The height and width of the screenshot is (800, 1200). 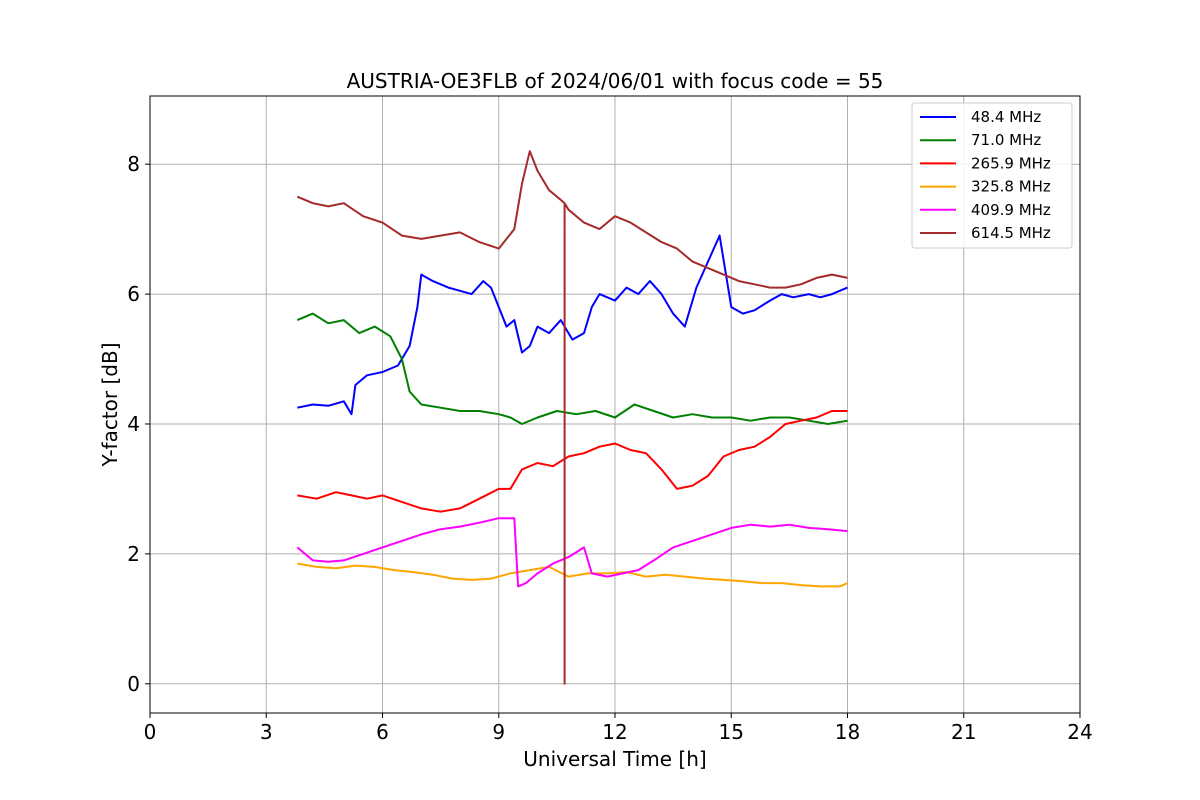 I want to click on x-tick-label: 12, so click(x=614, y=732).